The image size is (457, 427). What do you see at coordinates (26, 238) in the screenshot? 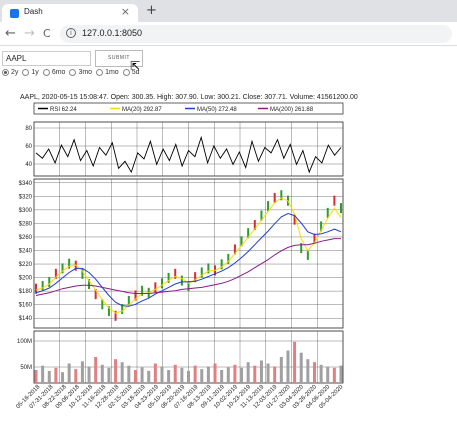
I see `y-tick-label: $260` at bounding box center [26, 238].